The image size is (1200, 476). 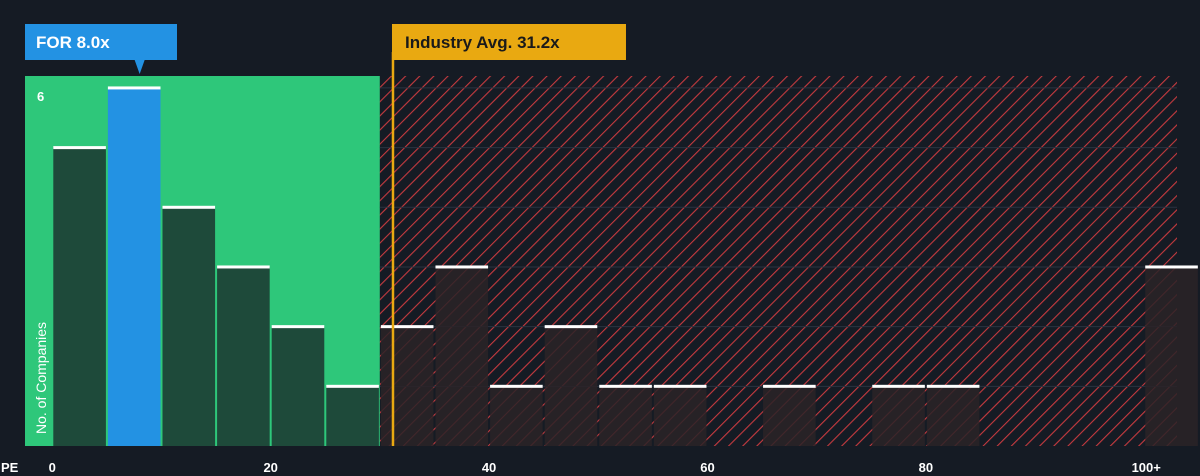 What do you see at coordinates (1147, 467) in the screenshot?
I see `x-tick-label: 100+` at bounding box center [1147, 467].